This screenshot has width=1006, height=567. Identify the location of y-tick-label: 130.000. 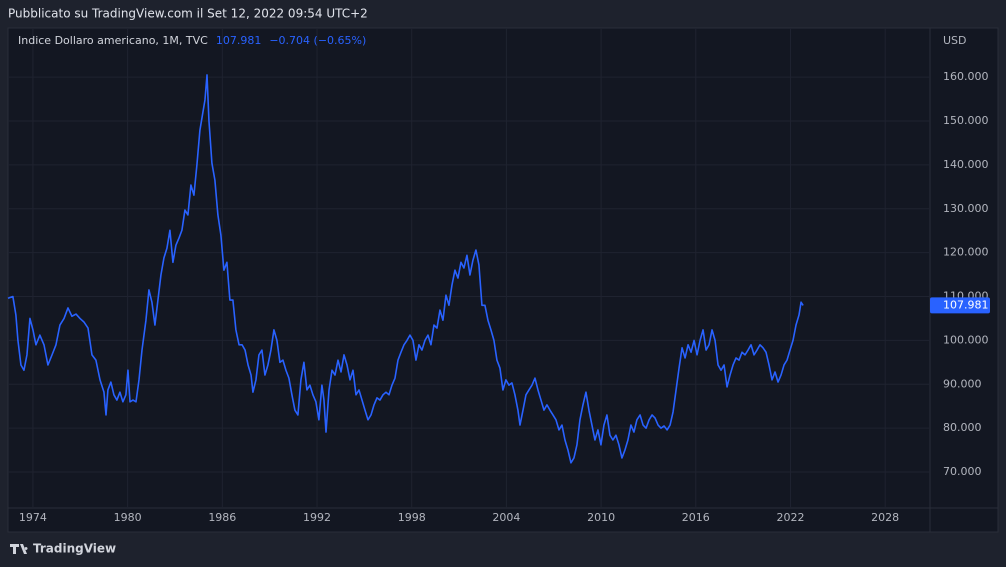
(966, 208).